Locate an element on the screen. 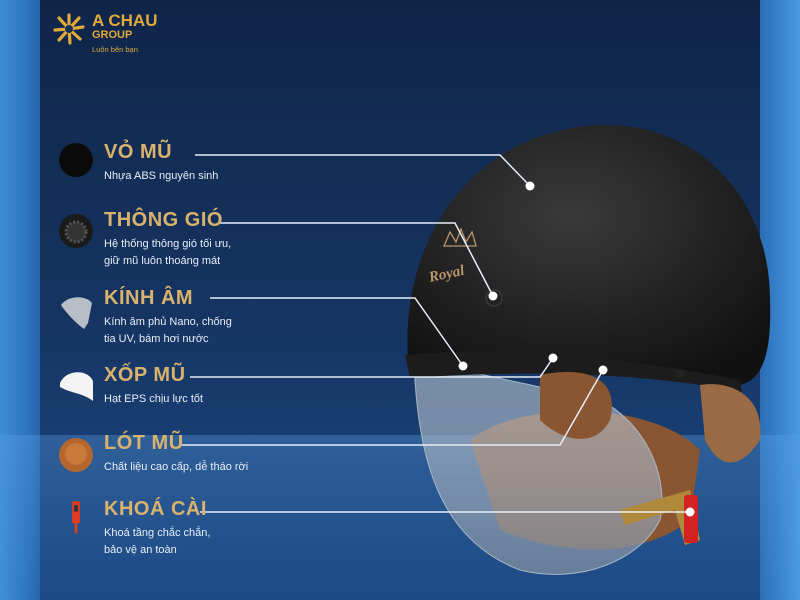 Image resolution: width=800 pixels, height=600 pixels. vent-icon is located at coordinates (76, 231).